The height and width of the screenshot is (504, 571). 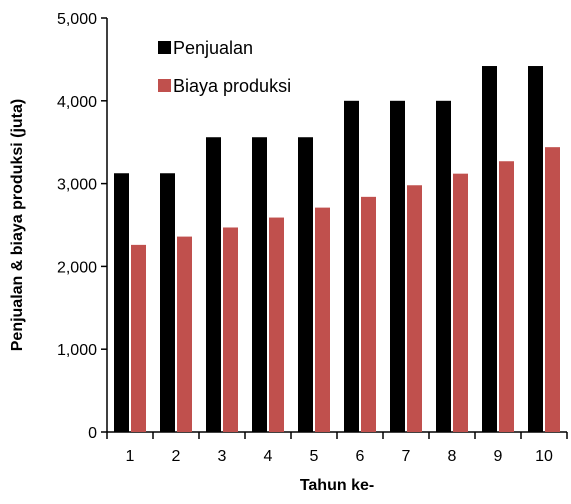 I want to click on x-tick-label: 2, so click(x=176, y=456).